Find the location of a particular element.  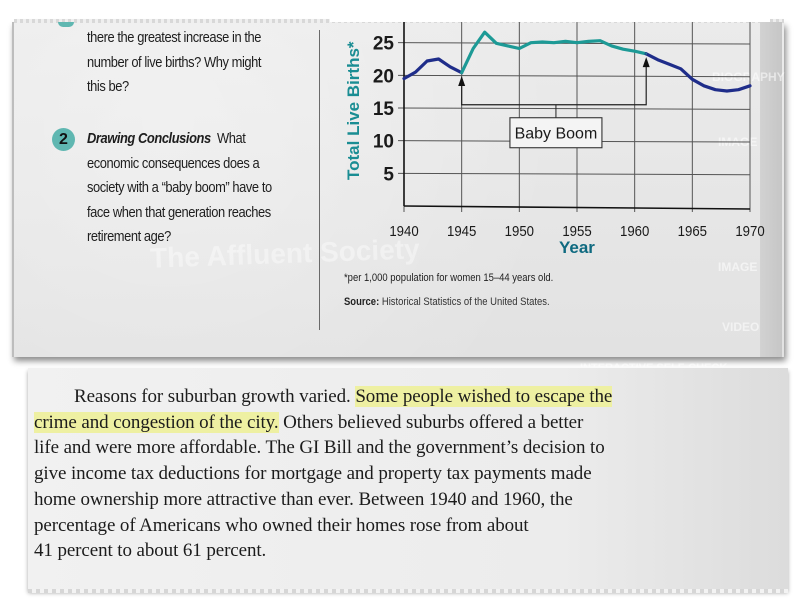

question-1-badge-partial is located at coordinates (66, 24).